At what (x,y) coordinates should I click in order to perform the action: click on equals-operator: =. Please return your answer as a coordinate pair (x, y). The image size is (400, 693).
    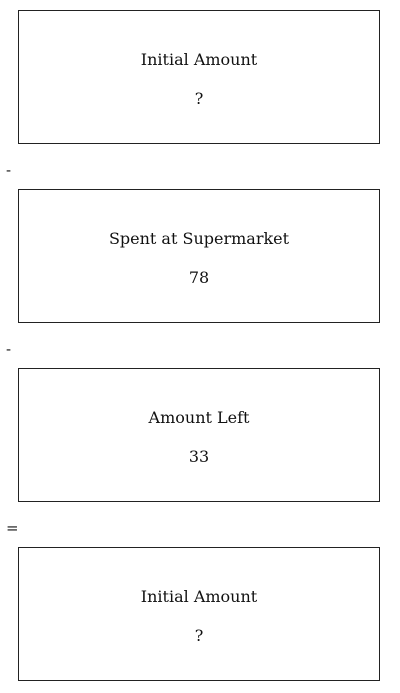
    Looking at the image, I should click on (12, 528).